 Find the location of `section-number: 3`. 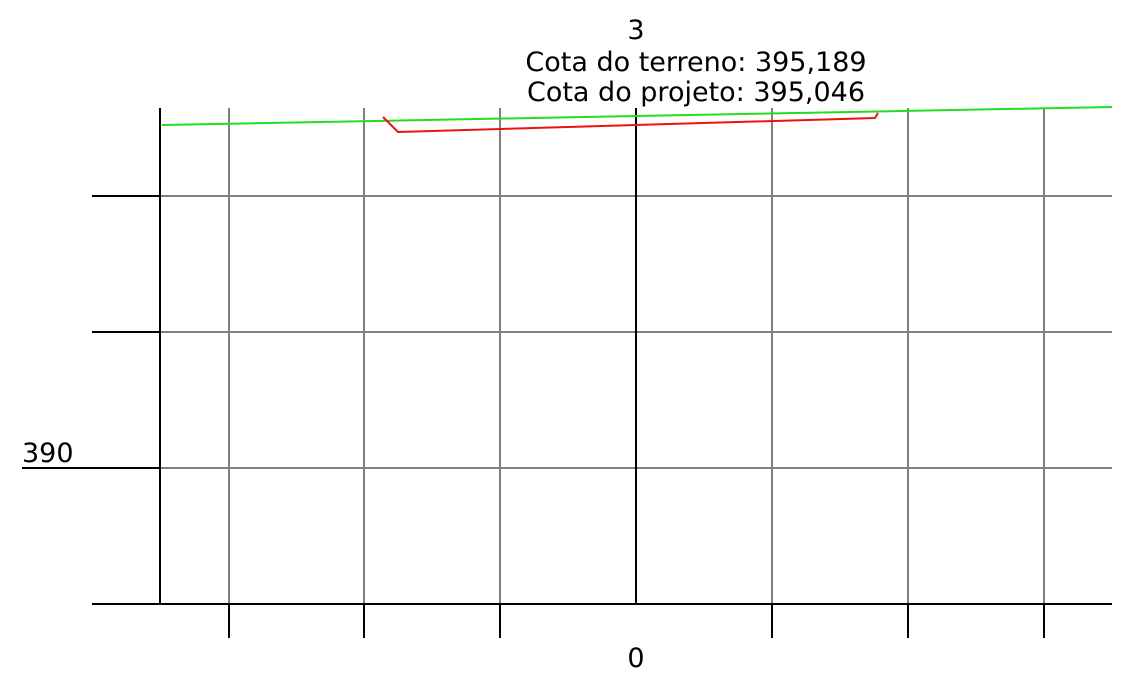

section-number: 3 is located at coordinates (635, 30).